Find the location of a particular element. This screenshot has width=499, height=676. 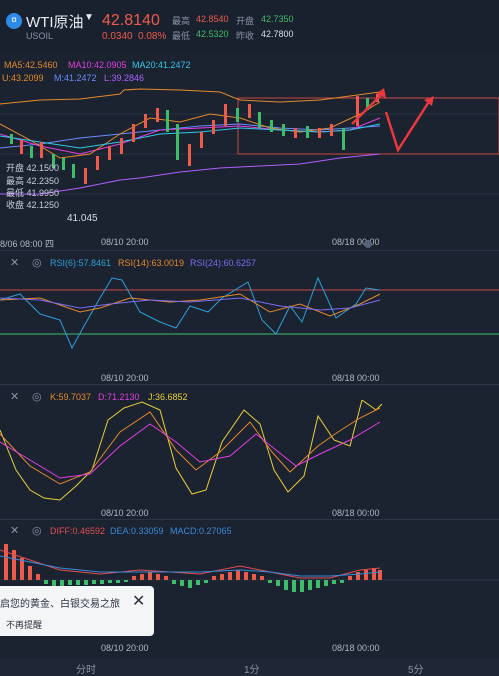

quote-prevclose-label: 昨收 is located at coordinates (245, 36).